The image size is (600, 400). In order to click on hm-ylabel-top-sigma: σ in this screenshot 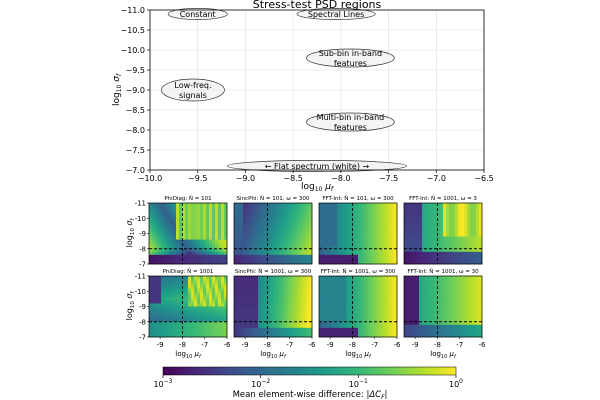, I will do `click(129, 224)`.